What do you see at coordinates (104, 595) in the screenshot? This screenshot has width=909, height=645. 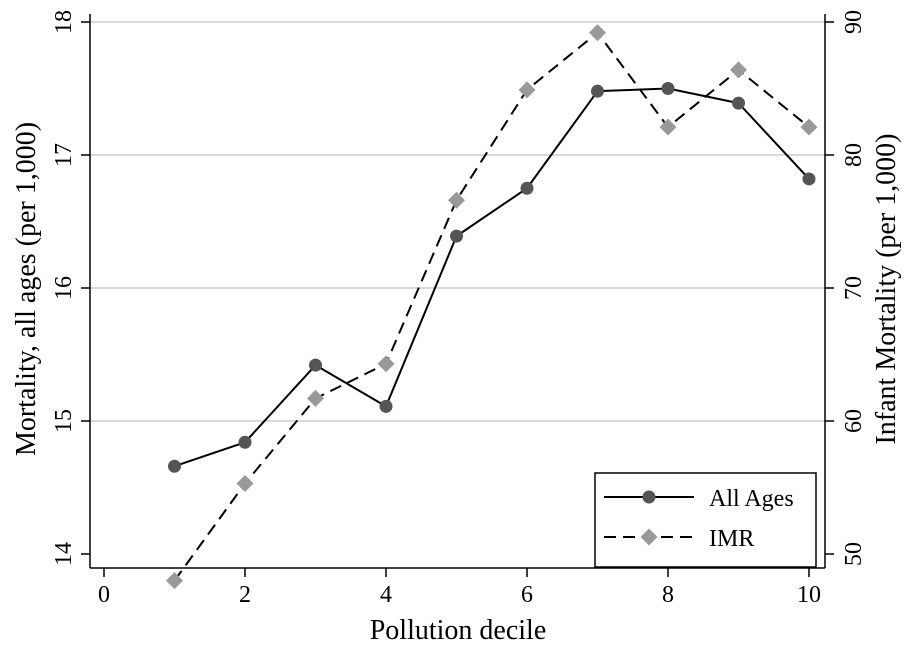 I see `x-tick-label-0: 0` at bounding box center [104, 595].